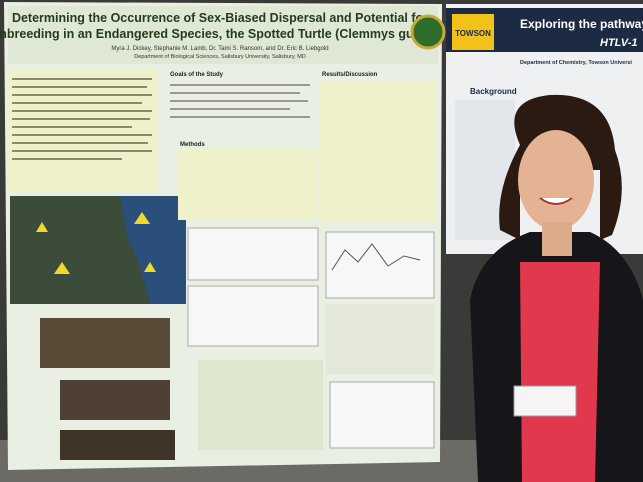 This screenshot has height=482, width=643. I want to click on poster-subtitle: HTLV-1, so click(619, 43).